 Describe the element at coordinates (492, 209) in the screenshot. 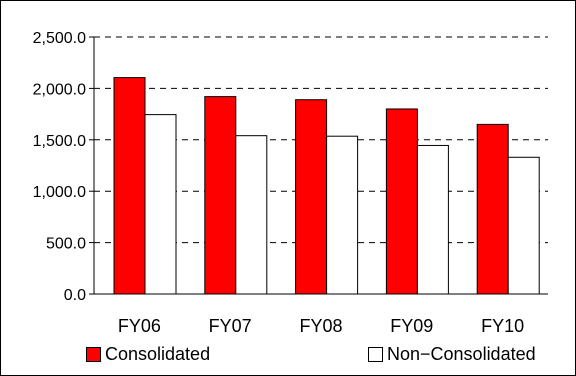

I see `bar-consolidated-fy10` at that location.